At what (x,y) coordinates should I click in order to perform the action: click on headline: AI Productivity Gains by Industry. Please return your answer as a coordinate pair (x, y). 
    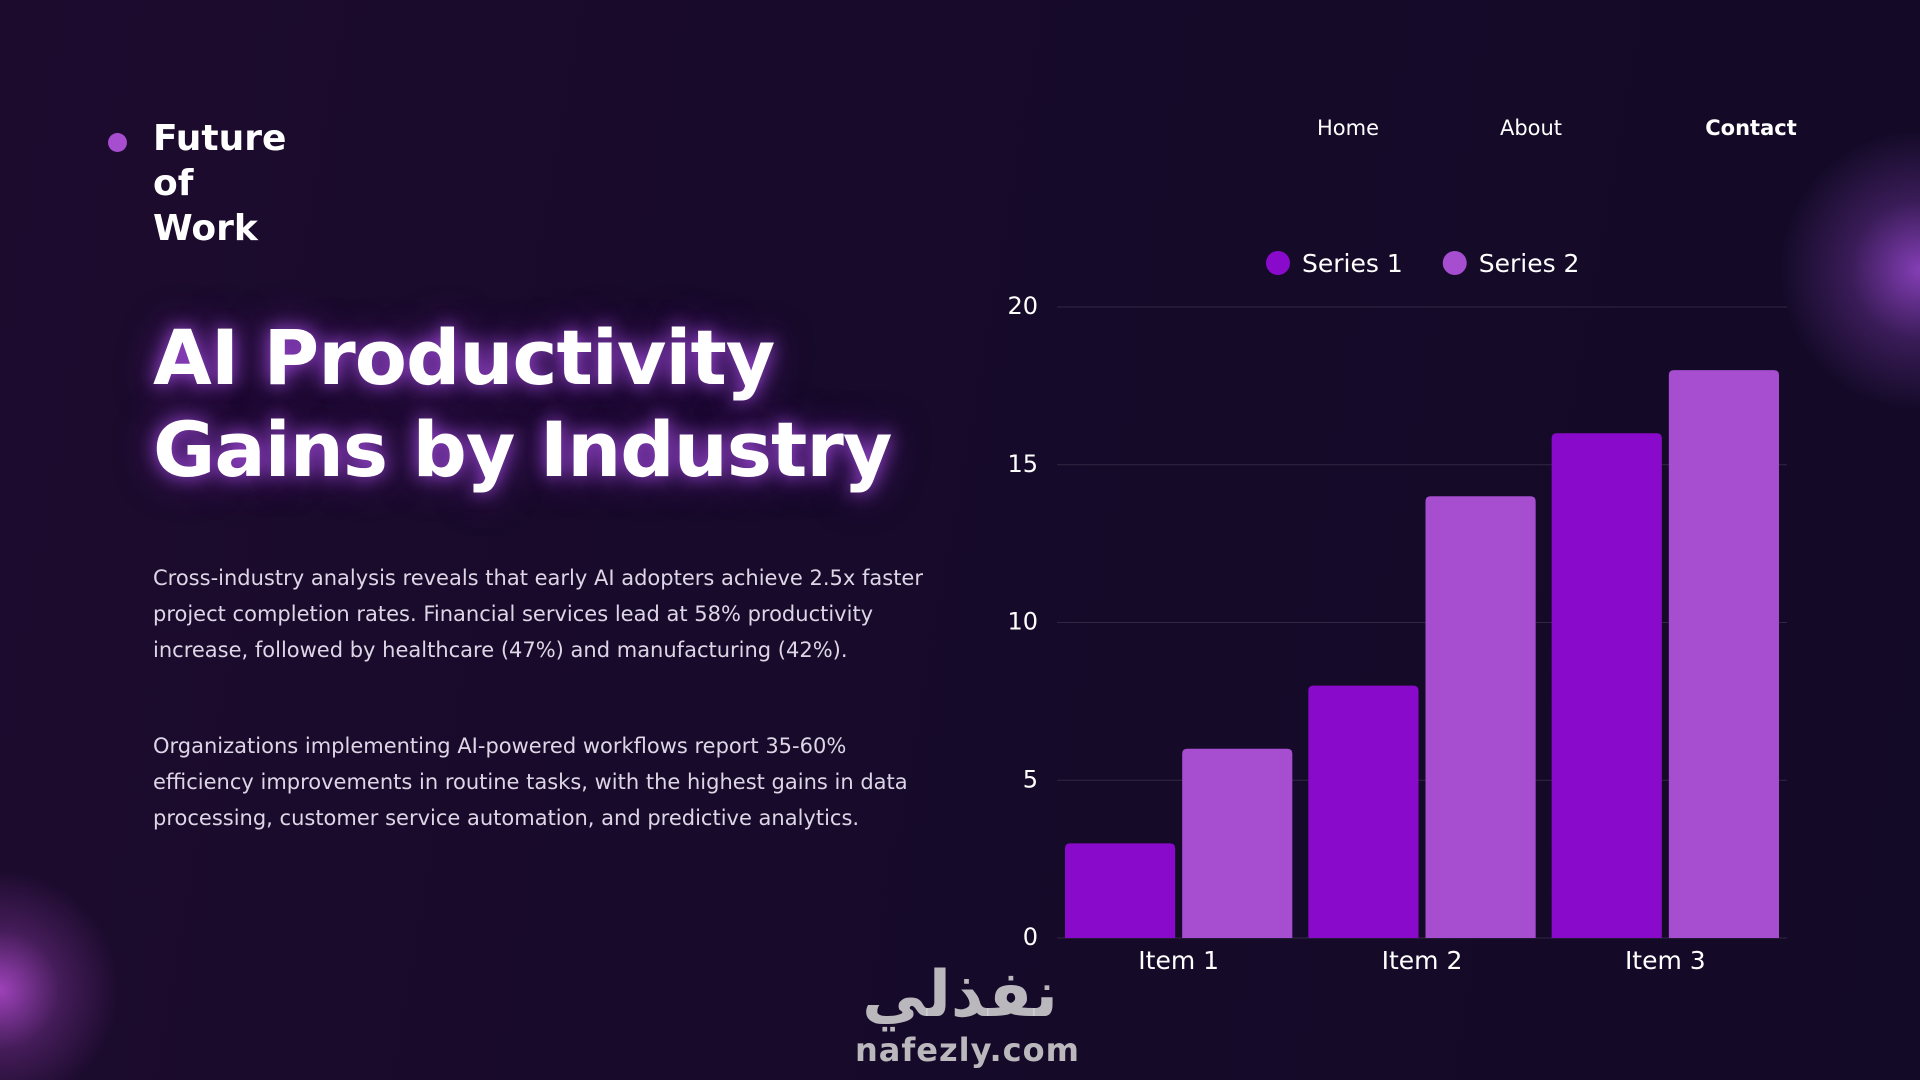
    Looking at the image, I should click on (522, 403).